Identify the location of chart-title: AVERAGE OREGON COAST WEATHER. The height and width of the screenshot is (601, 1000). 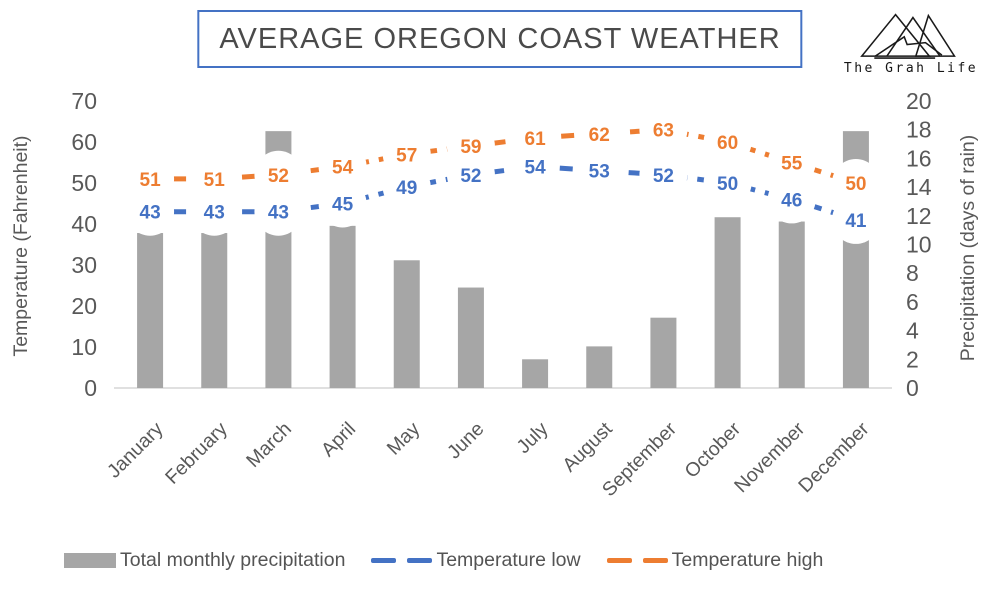
(500, 38).